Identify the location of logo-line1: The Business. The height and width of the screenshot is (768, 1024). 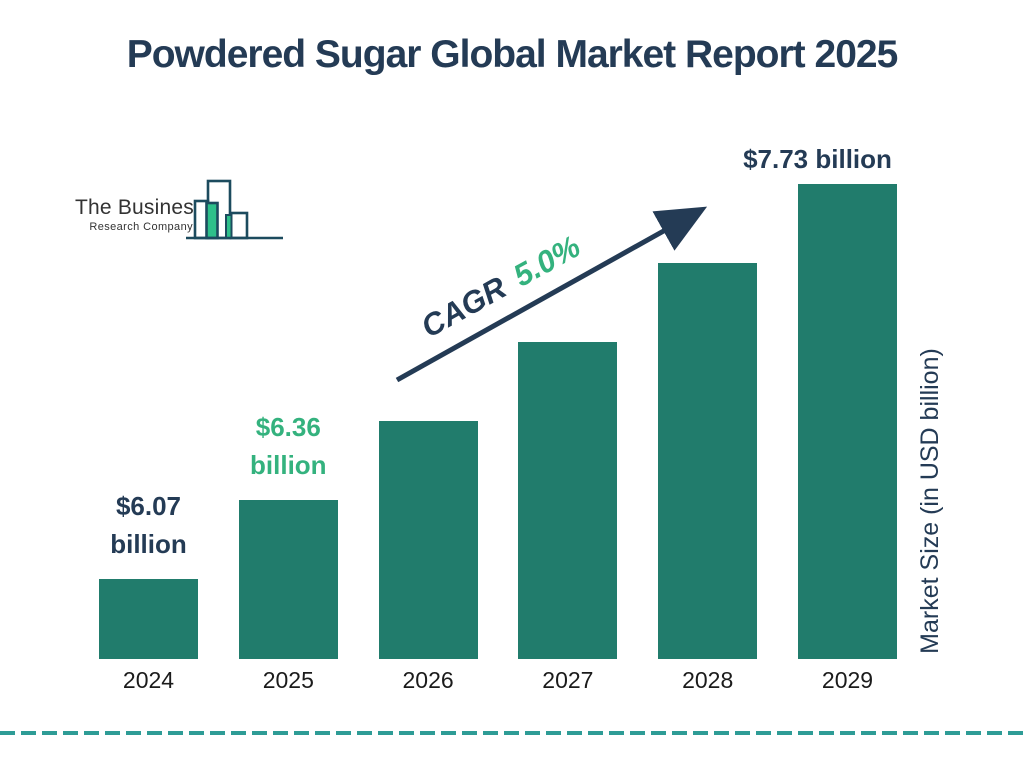
(140, 207).